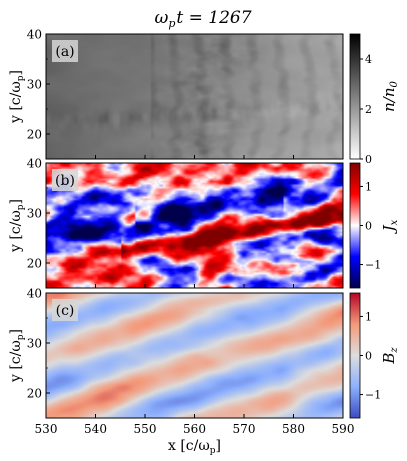 This screenshot has width=407, height=461. I want to click on x-tick-label: 560, so click(194, 429).